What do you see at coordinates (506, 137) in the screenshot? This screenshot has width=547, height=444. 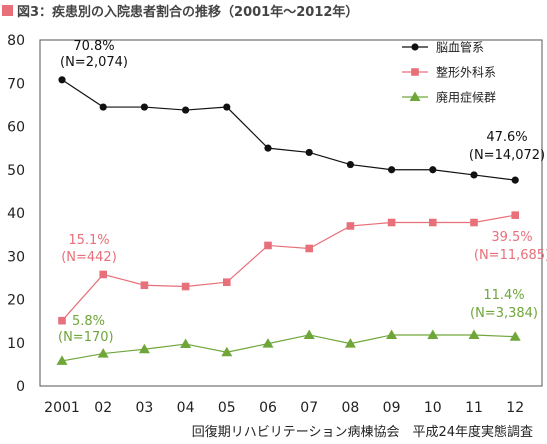 I see `annotation-value-1: 47.6%` at bounding box center [506, 137].